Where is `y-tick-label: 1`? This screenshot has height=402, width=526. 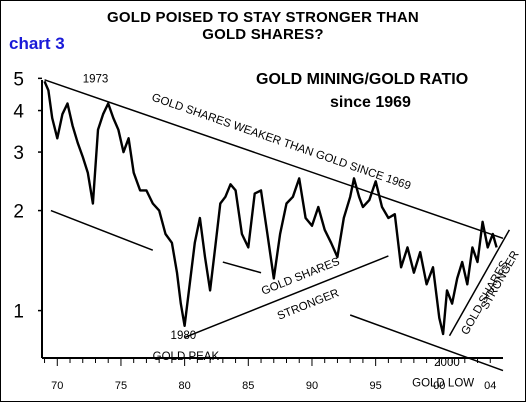 y-tick-label: 1 is located at coordinates (18, 312).